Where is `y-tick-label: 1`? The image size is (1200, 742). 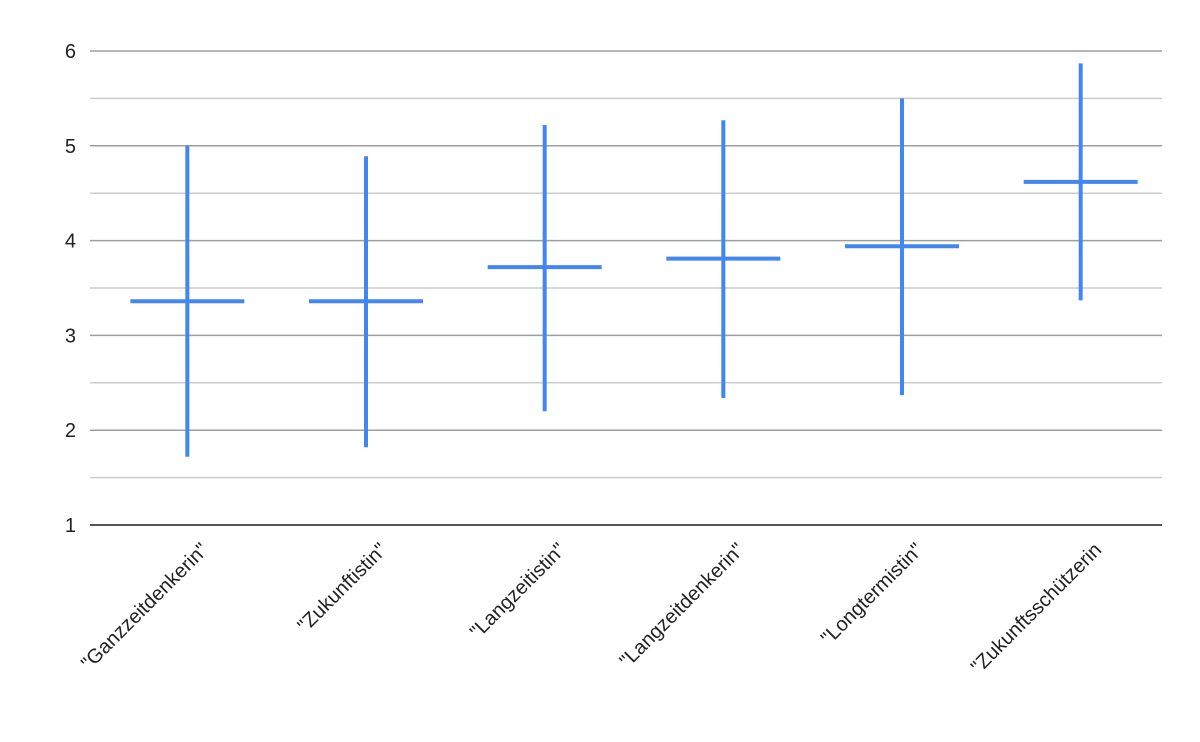 y-tick-label: 1 is located at coordinates (70, 526).